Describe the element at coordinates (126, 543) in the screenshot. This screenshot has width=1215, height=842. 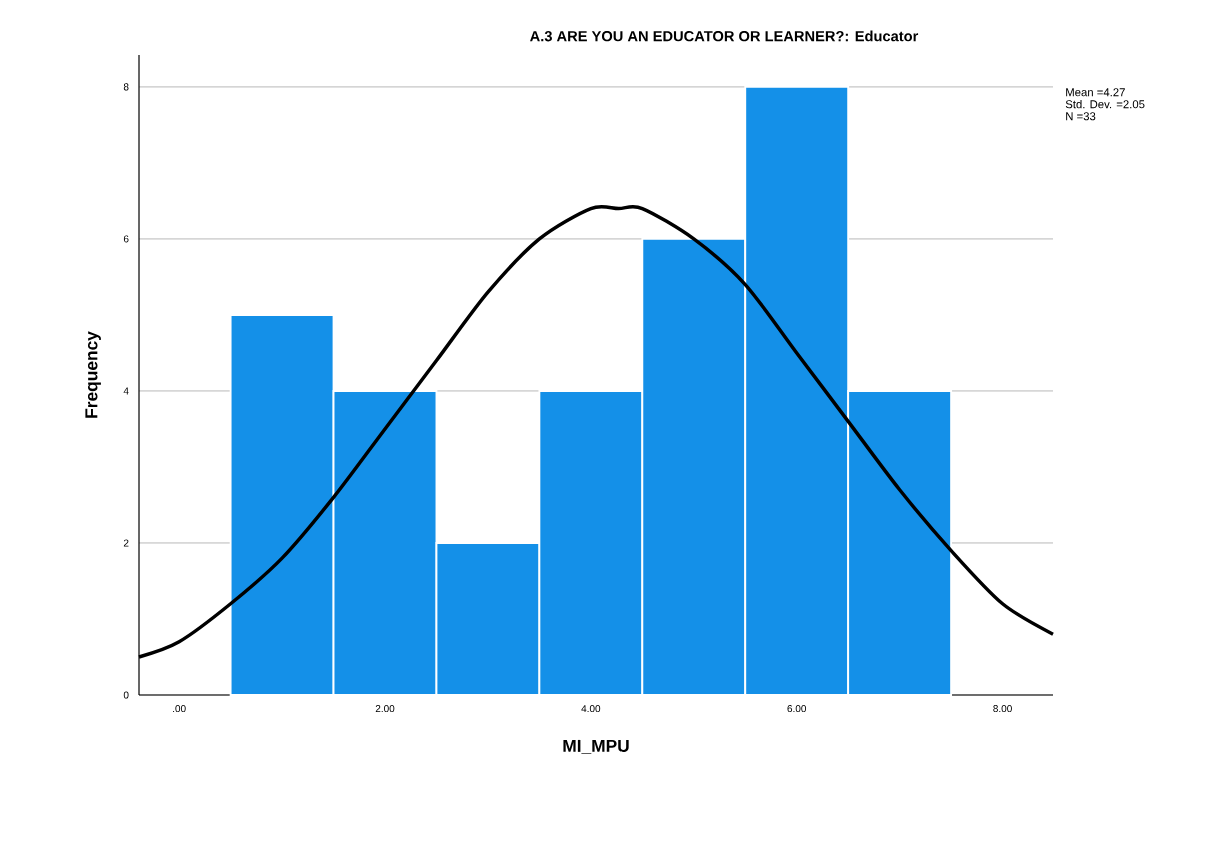
I see `y-tick-label: 2` at that location.